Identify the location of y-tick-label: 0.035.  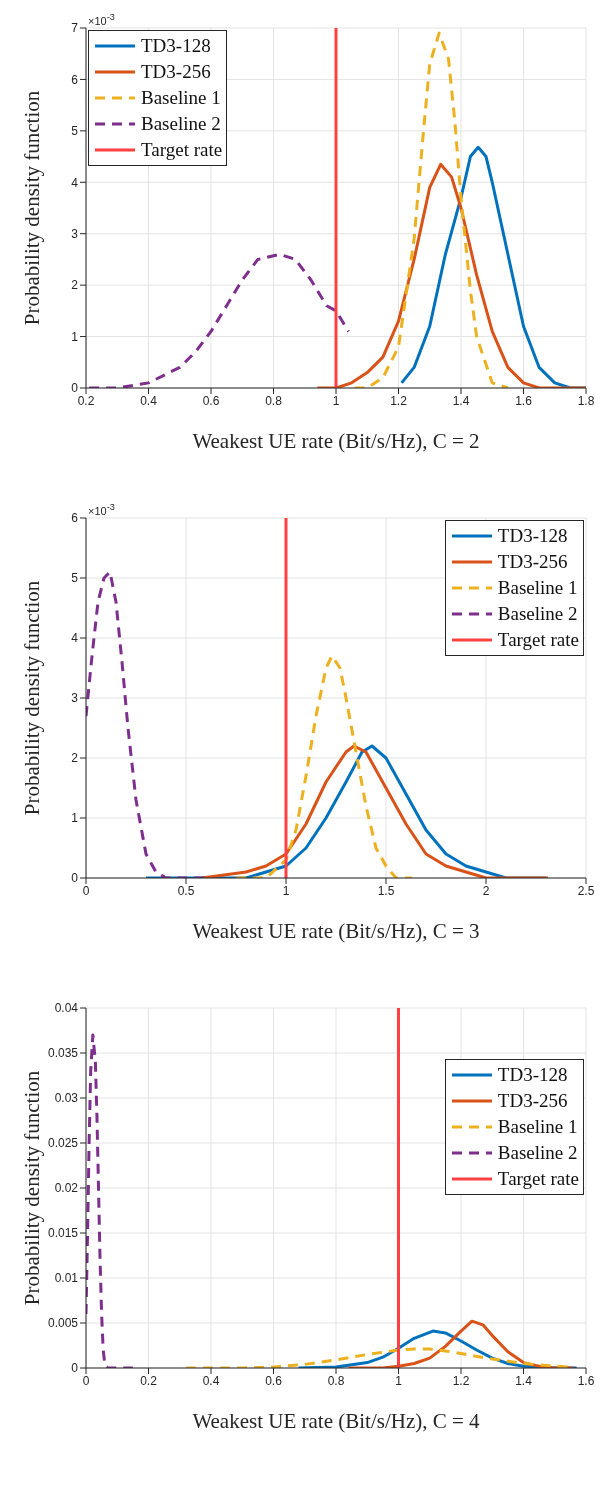
(63, 1053).